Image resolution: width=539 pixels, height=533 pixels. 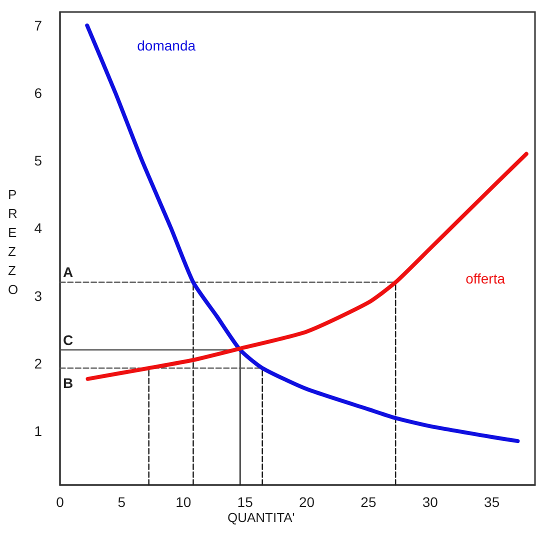 What do you see at coordinates (60, 502) in the screenshot?
I see `x-tick-label: 0` at bounding box center [60, 502].